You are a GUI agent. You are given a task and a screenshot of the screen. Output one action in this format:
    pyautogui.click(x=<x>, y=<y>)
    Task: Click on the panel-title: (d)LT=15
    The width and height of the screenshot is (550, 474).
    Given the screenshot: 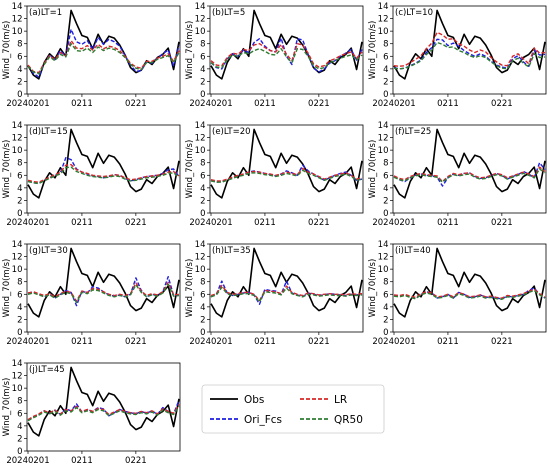 What is the action you would take?
    pyautogui.click(x=48, y=132)
    